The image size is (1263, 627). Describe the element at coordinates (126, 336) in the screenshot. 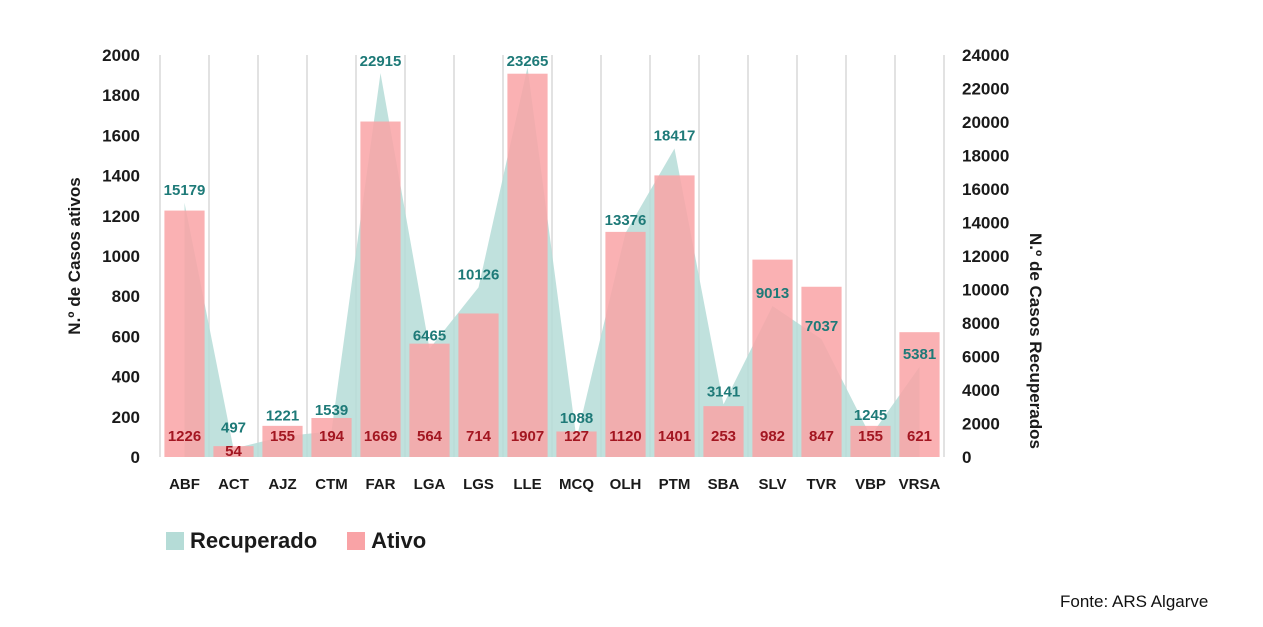

I see `left-tick-label: 600` at that location.